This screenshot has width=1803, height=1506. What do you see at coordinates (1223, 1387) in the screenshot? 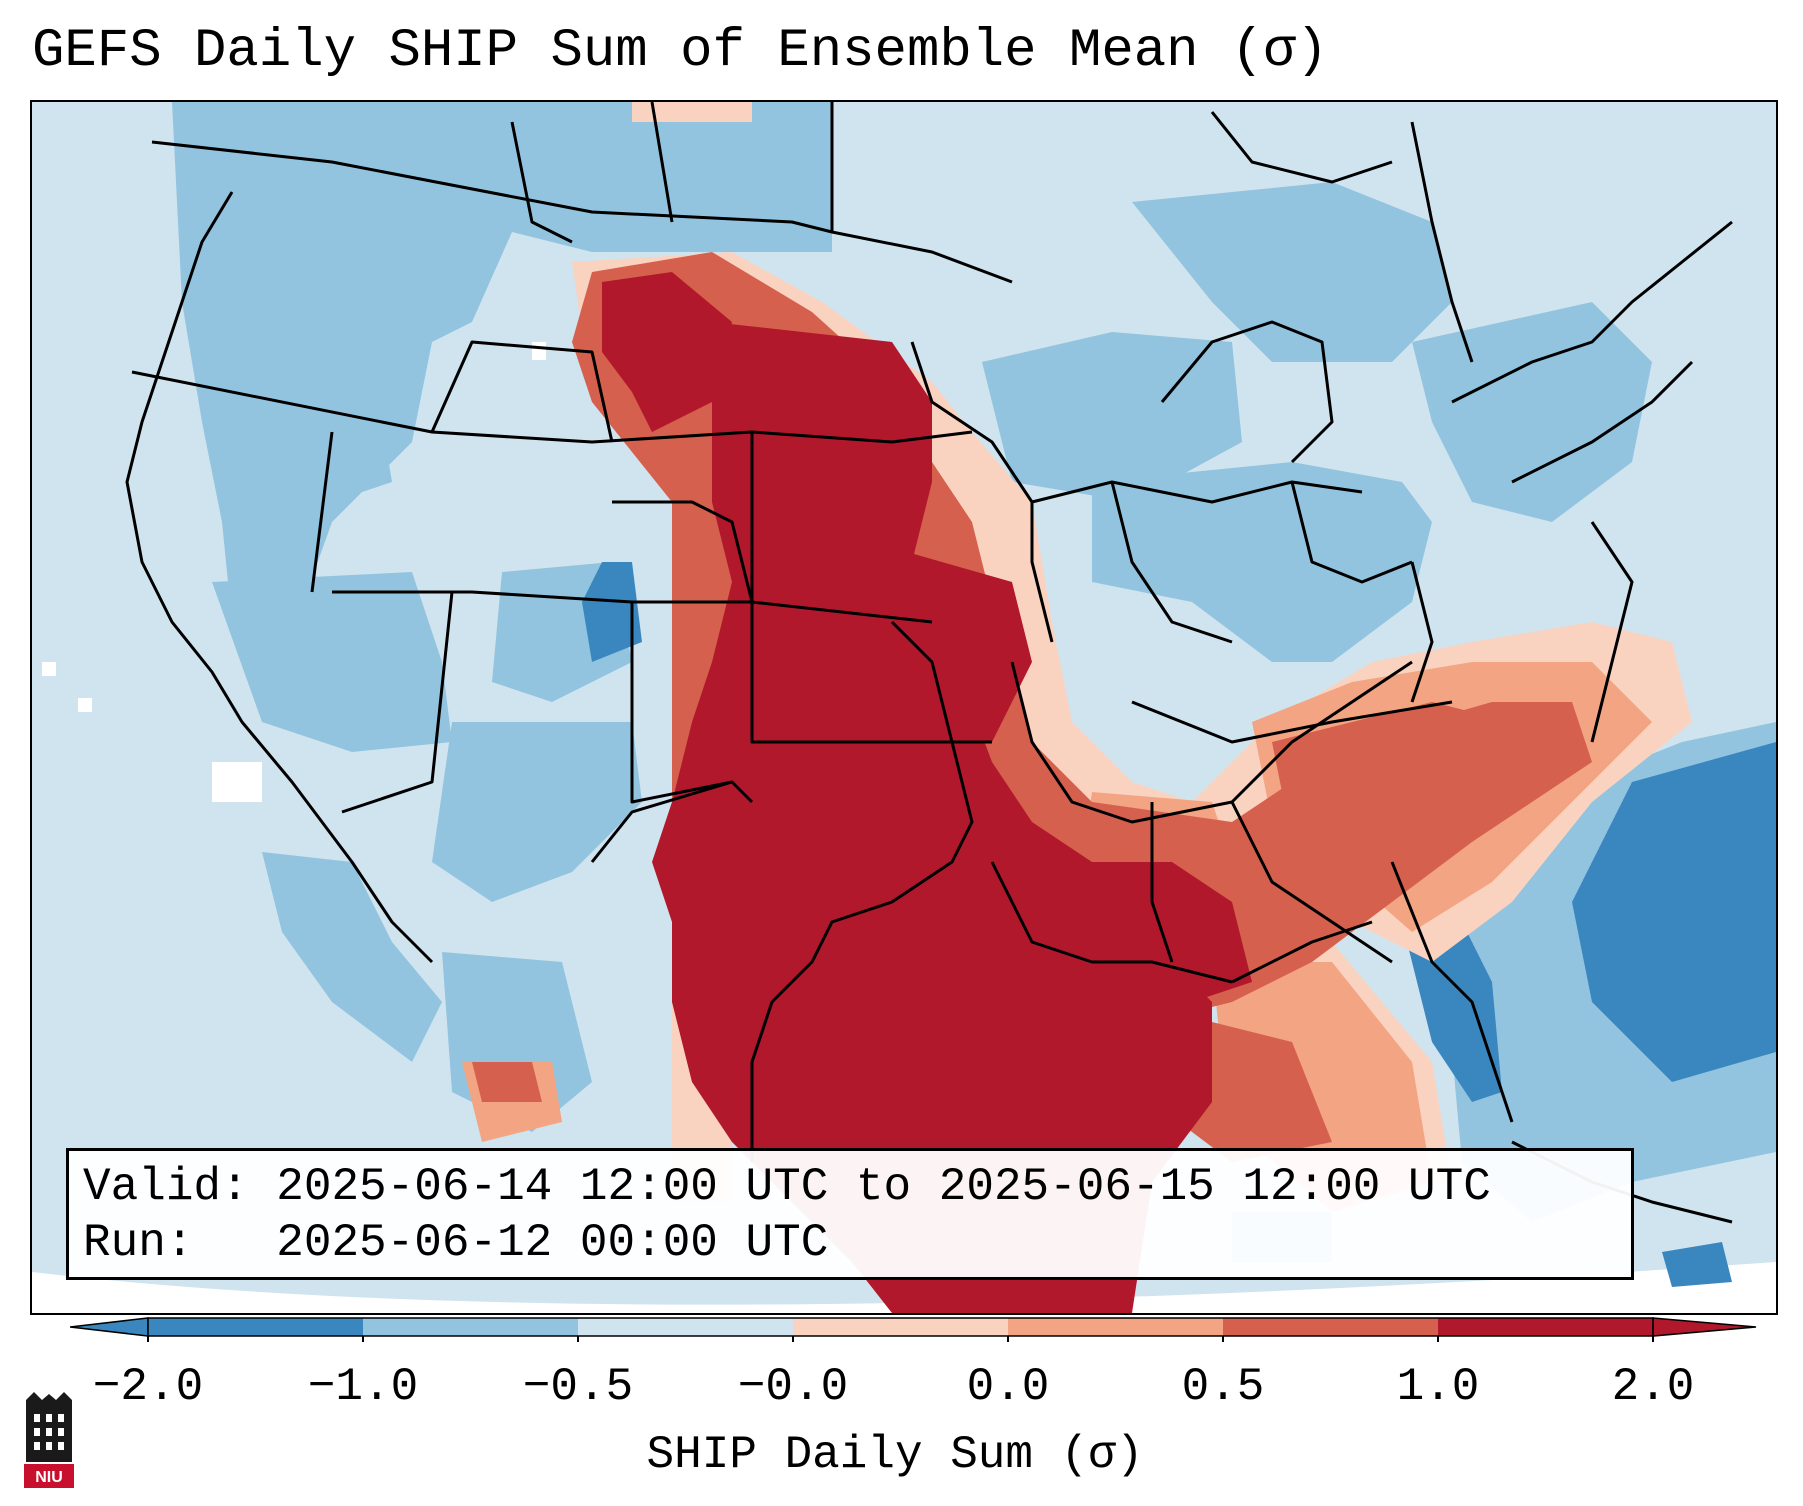
I see `colorbar-tick-label: 0.5` at bounding box center [1223, 1387].